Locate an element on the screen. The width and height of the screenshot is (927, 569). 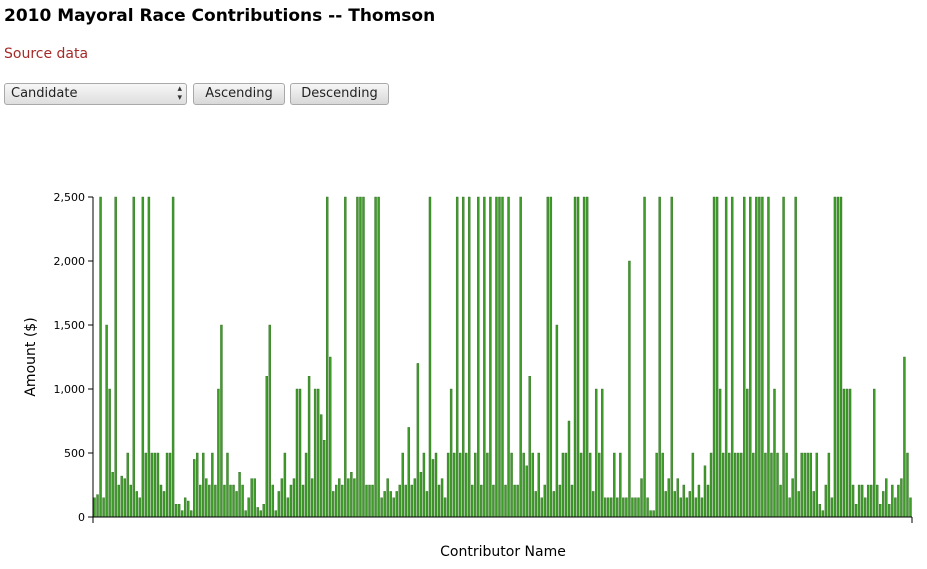
descending-button: Descending is located at coordinates (339, 94).